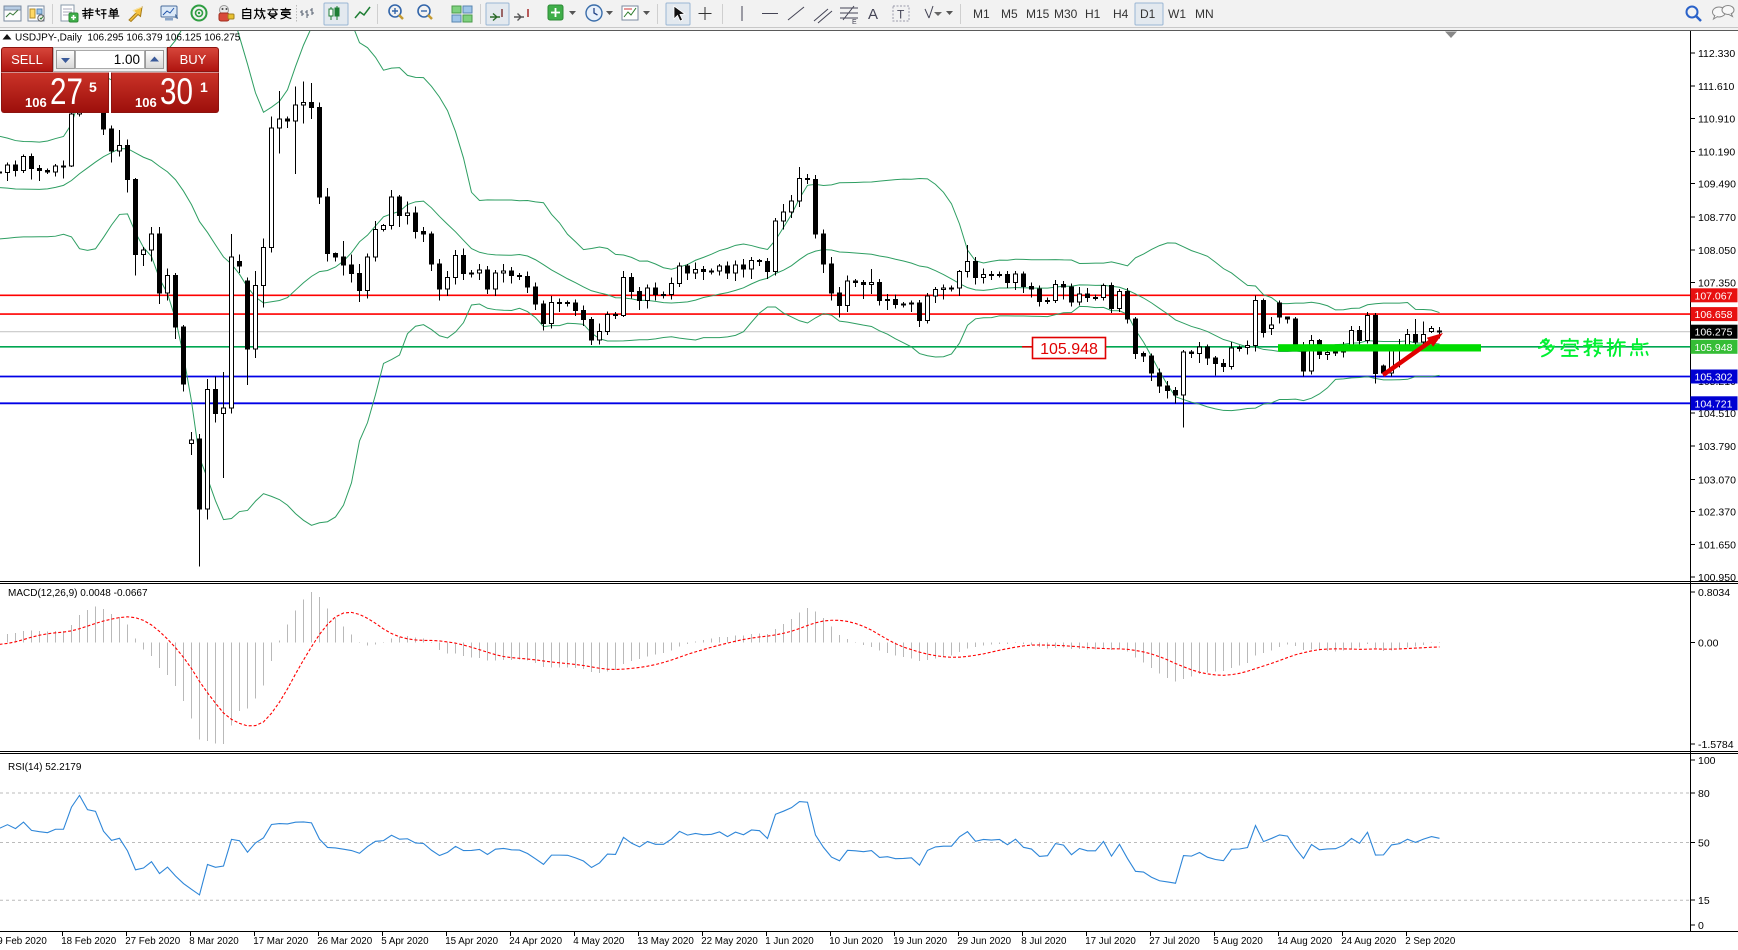 The width and height of the screenshot is (1738, 950). I want to click on svg-text: 108.050, so click(1717, 251).